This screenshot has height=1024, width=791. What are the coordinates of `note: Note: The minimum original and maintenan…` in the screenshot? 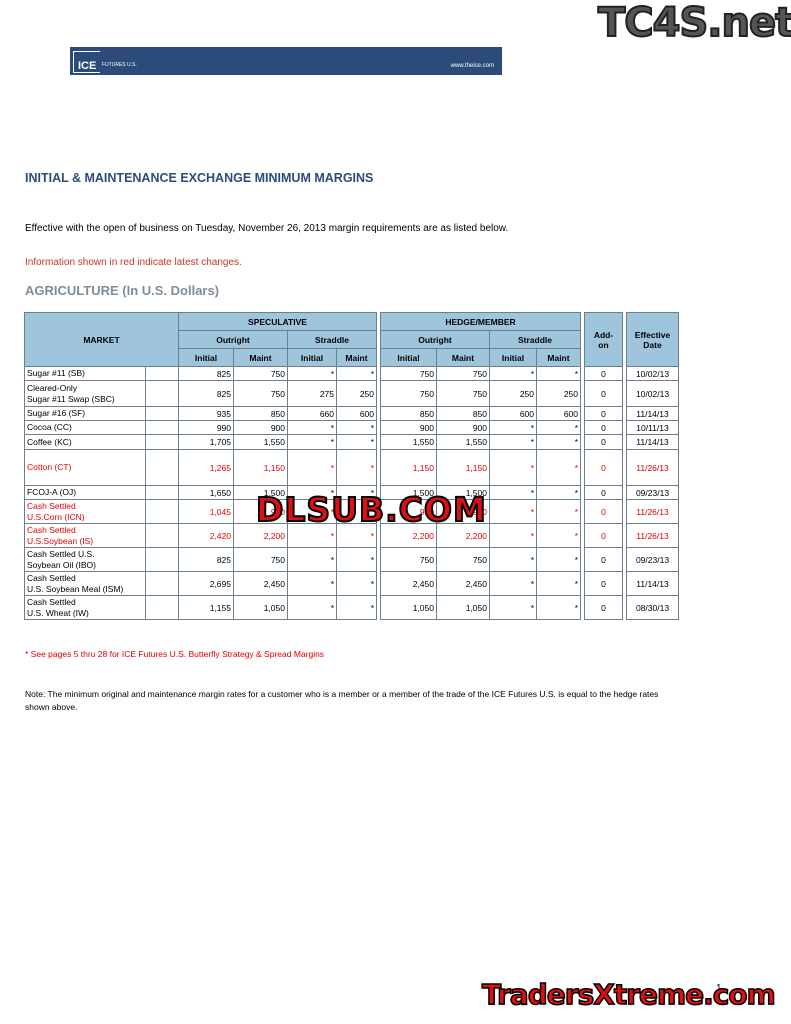 It's located at (342, 700).